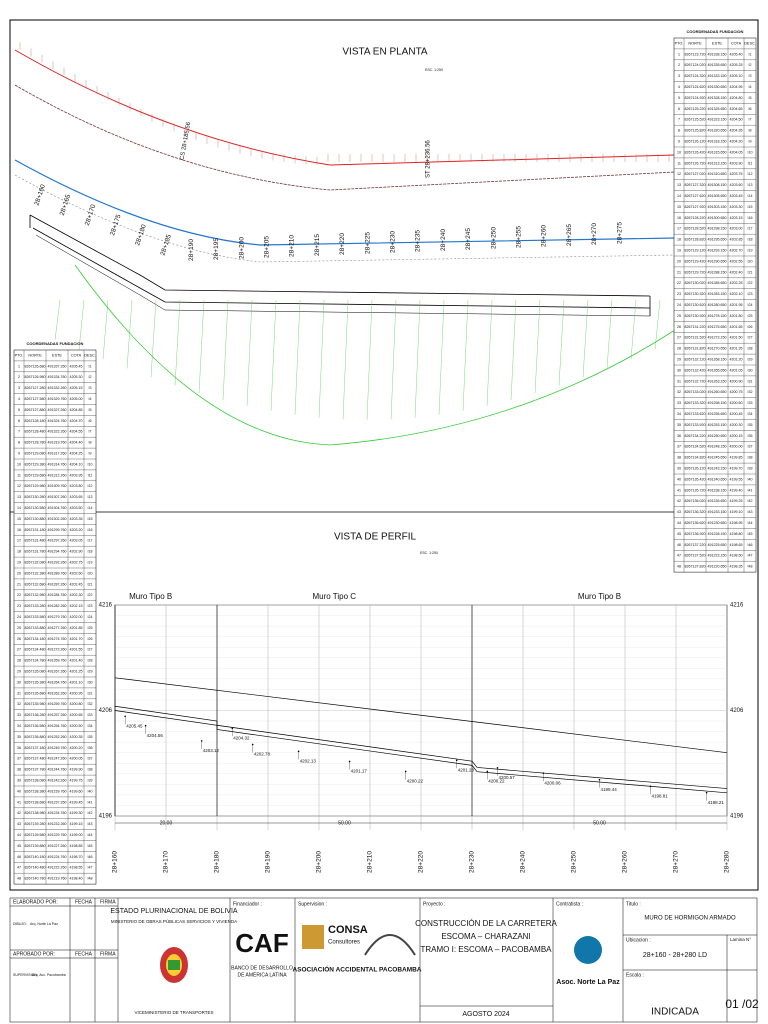 This screenshot has height=1024, width=768. What do you see at coordinates (49, 975) in the screenshot?
I see `value: Arq. Acc. Pacobamba` at bounding box center [49, 975].